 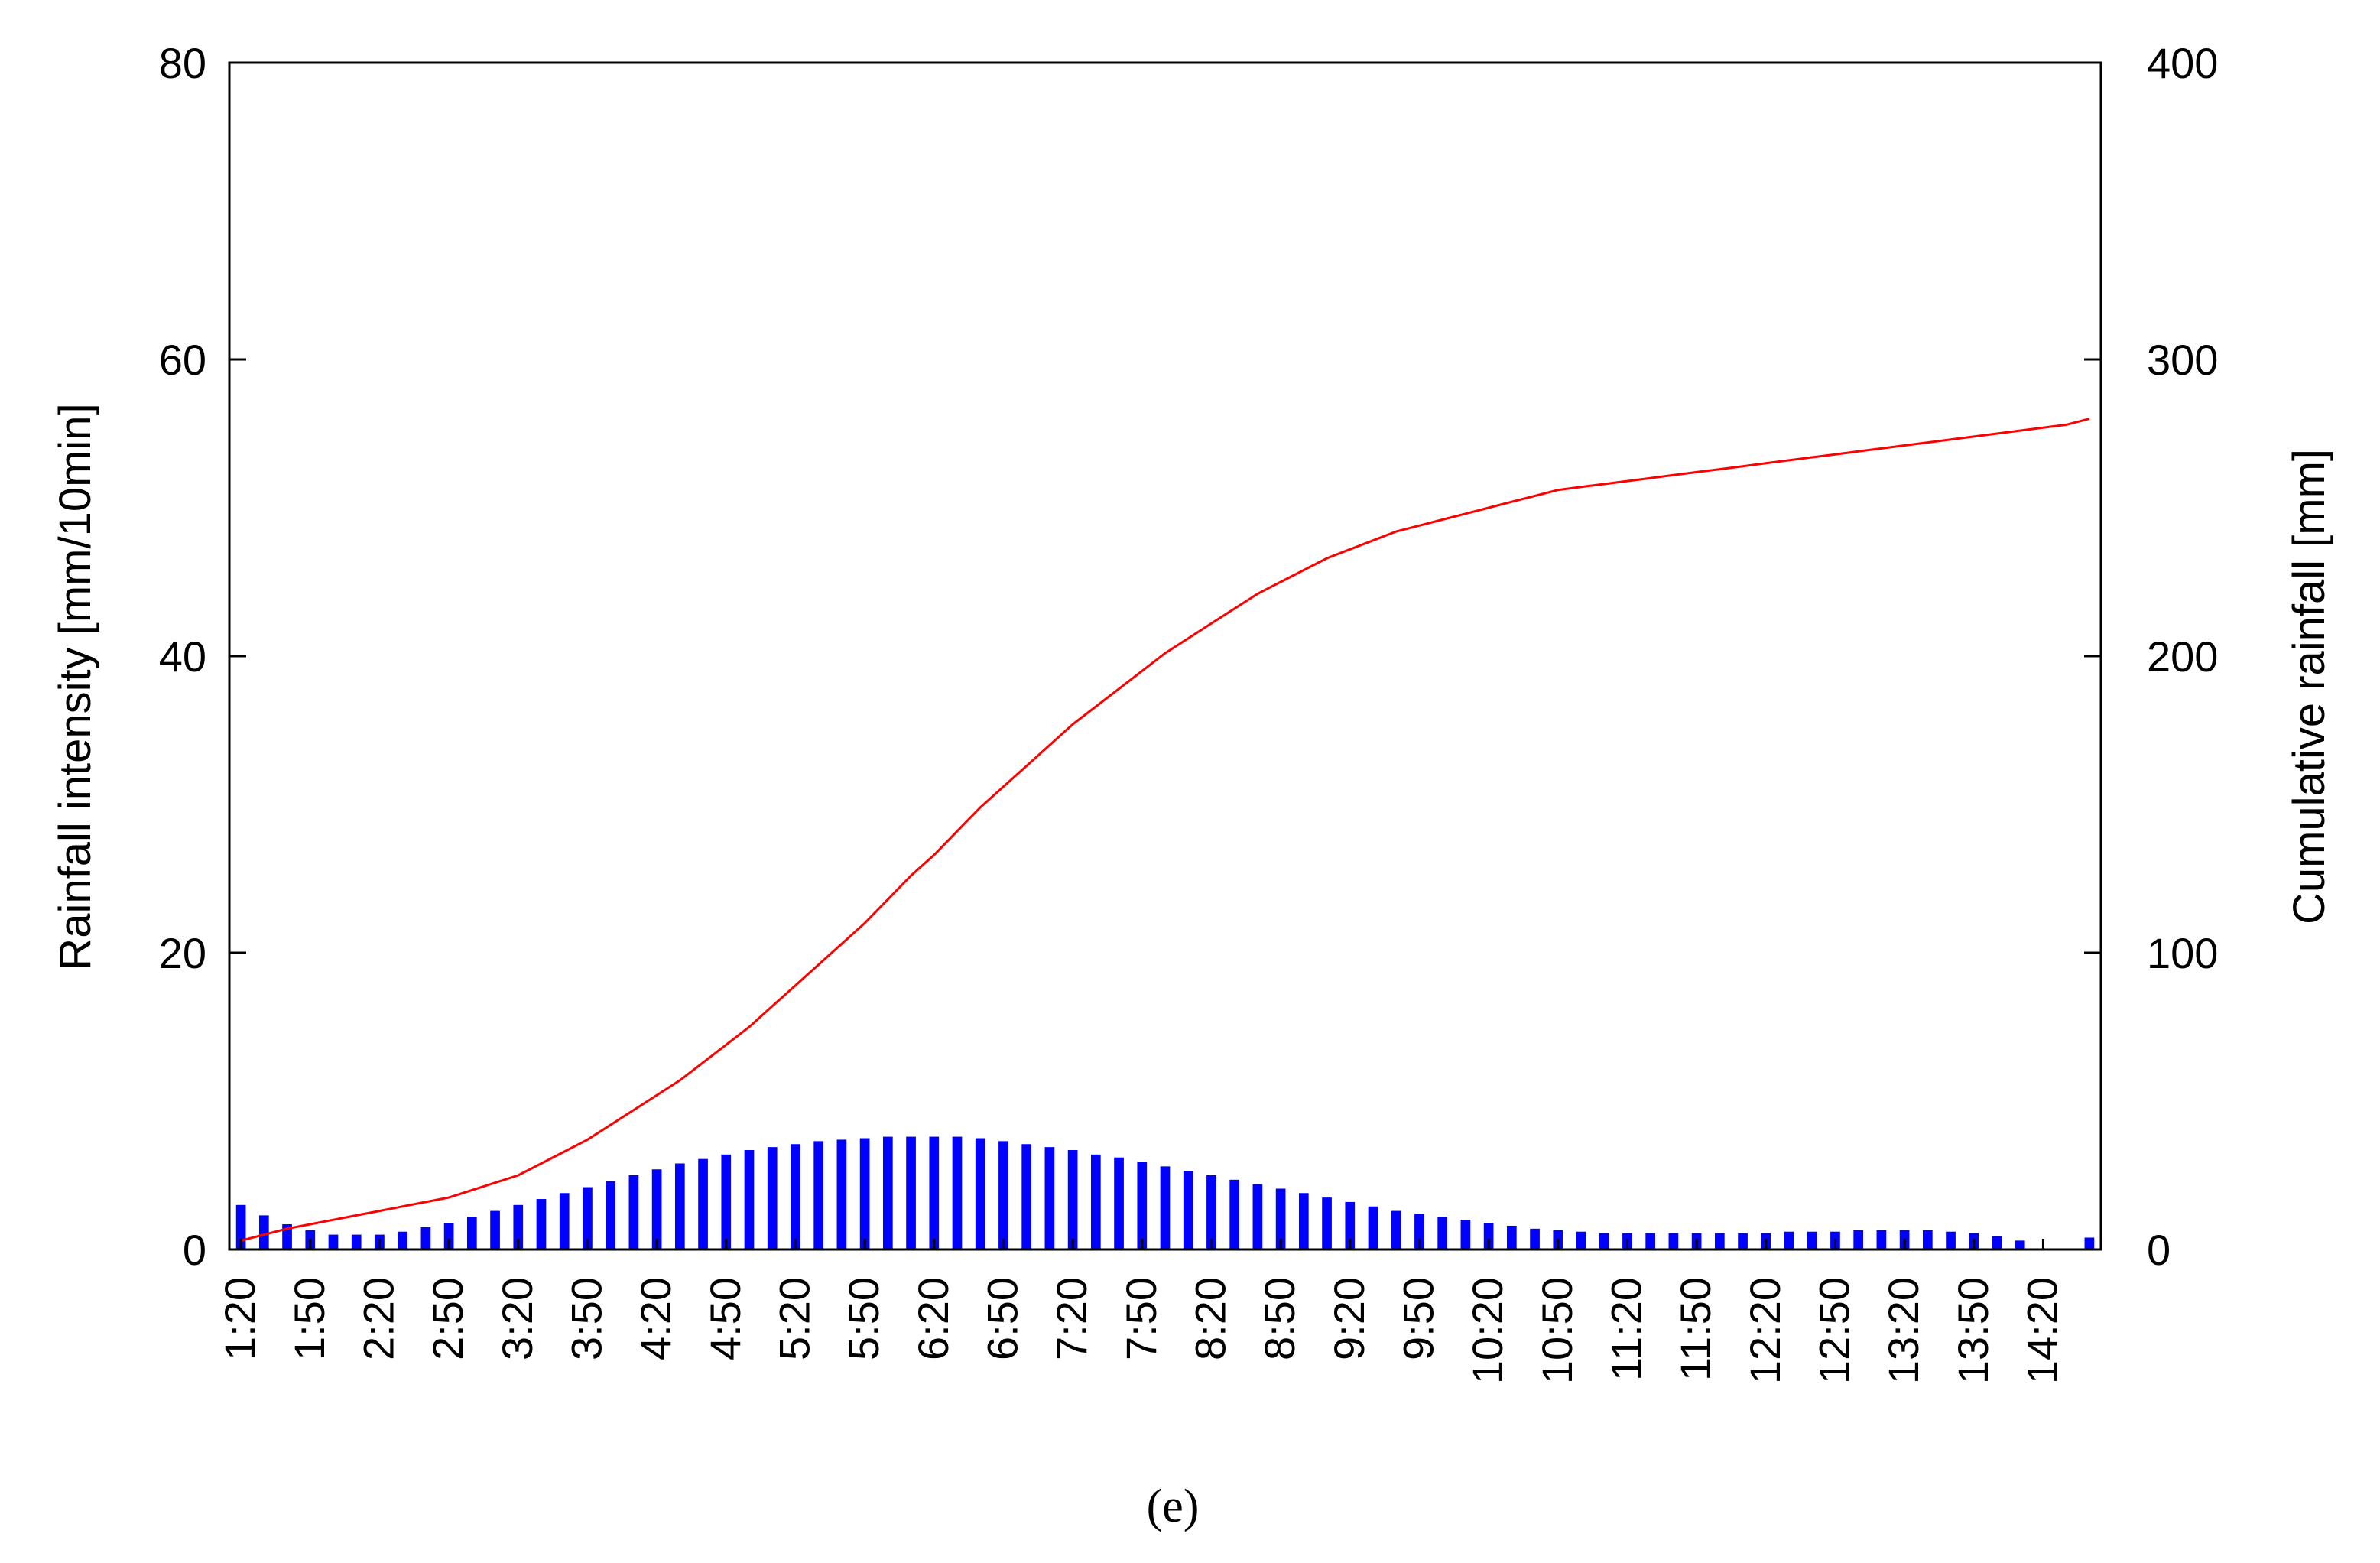 What do you see at coordinates (1210, 1319) in the screenshot?
I see `x-tick-label: 8:20` at bounding box center [1210, 1319].